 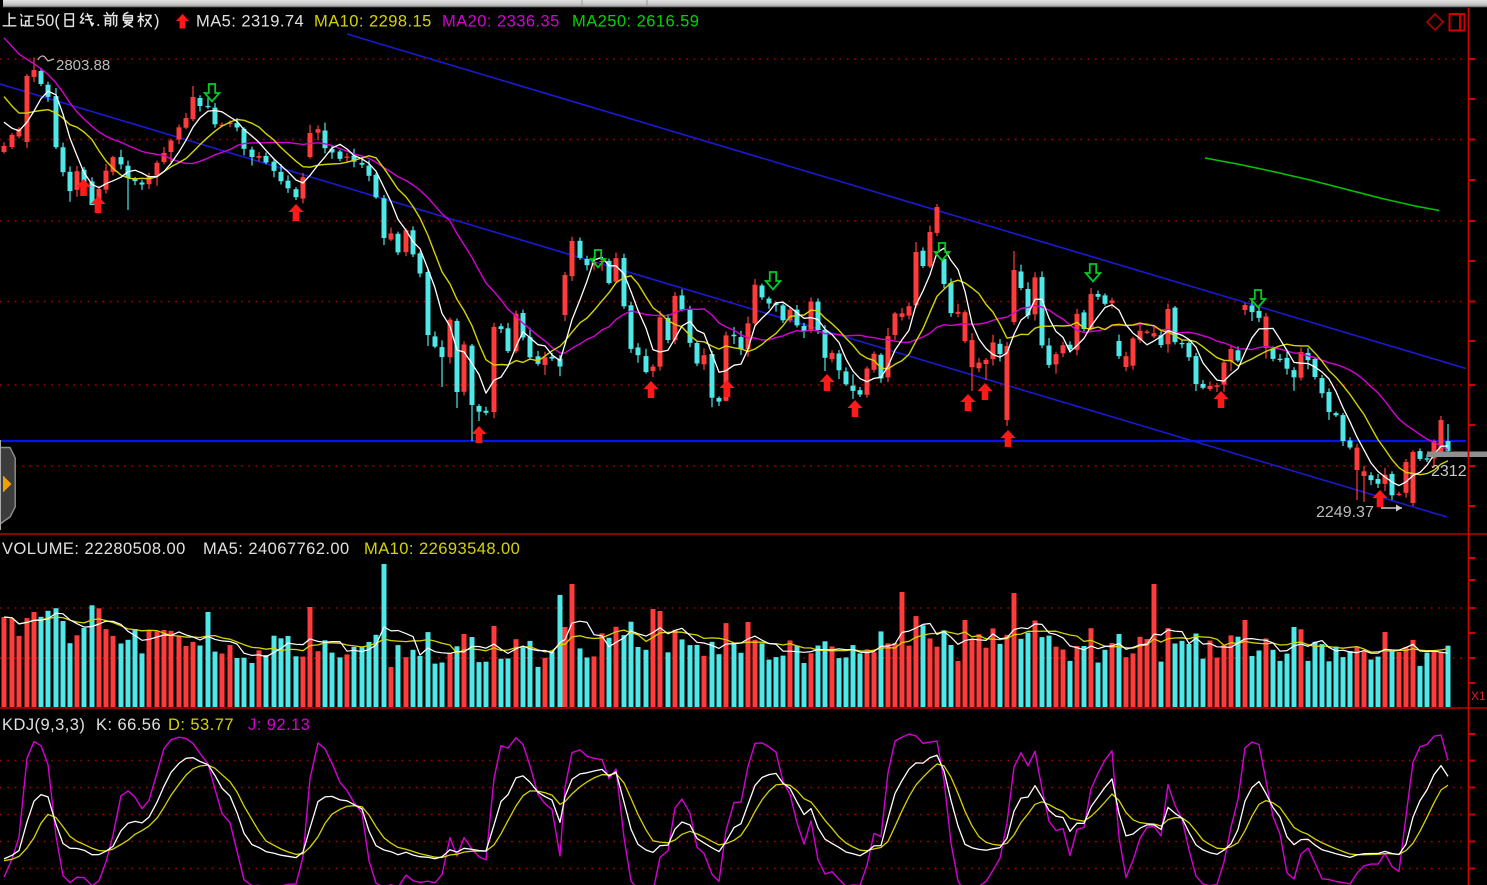 What do you see at coordinates (1449, 471) in the screenshot?
I see `svg-text: 2312` at bounding box center [1449, 471].